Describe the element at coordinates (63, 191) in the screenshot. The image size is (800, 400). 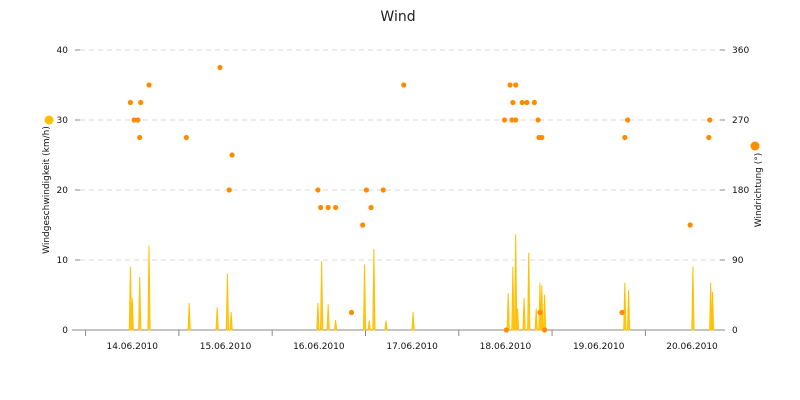
I see `y-left-tick-label: 20` at that location.